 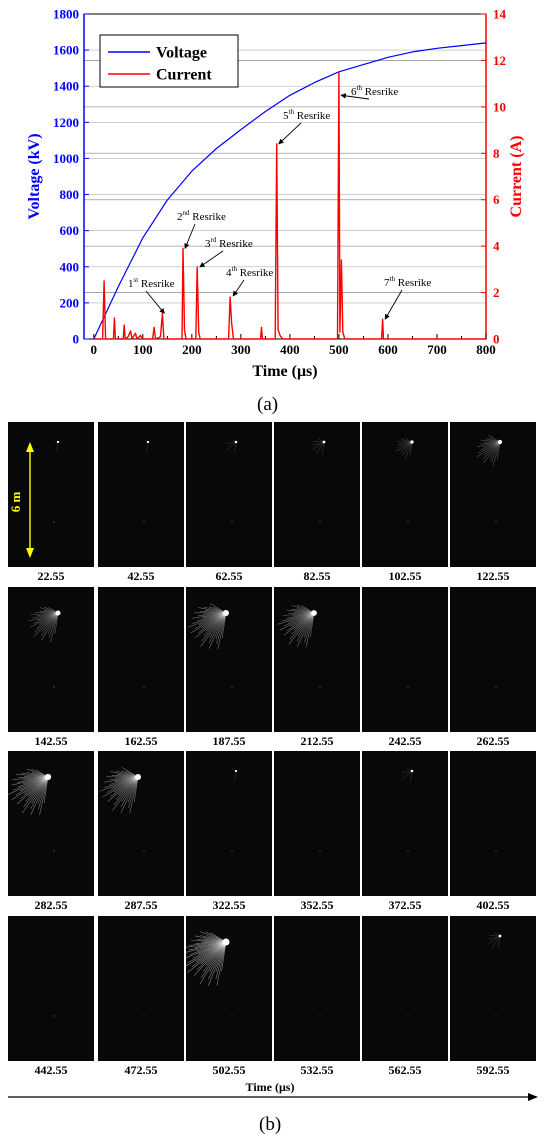 I want to click on frame-time-label: 22.55, so click(x=51, y=576).